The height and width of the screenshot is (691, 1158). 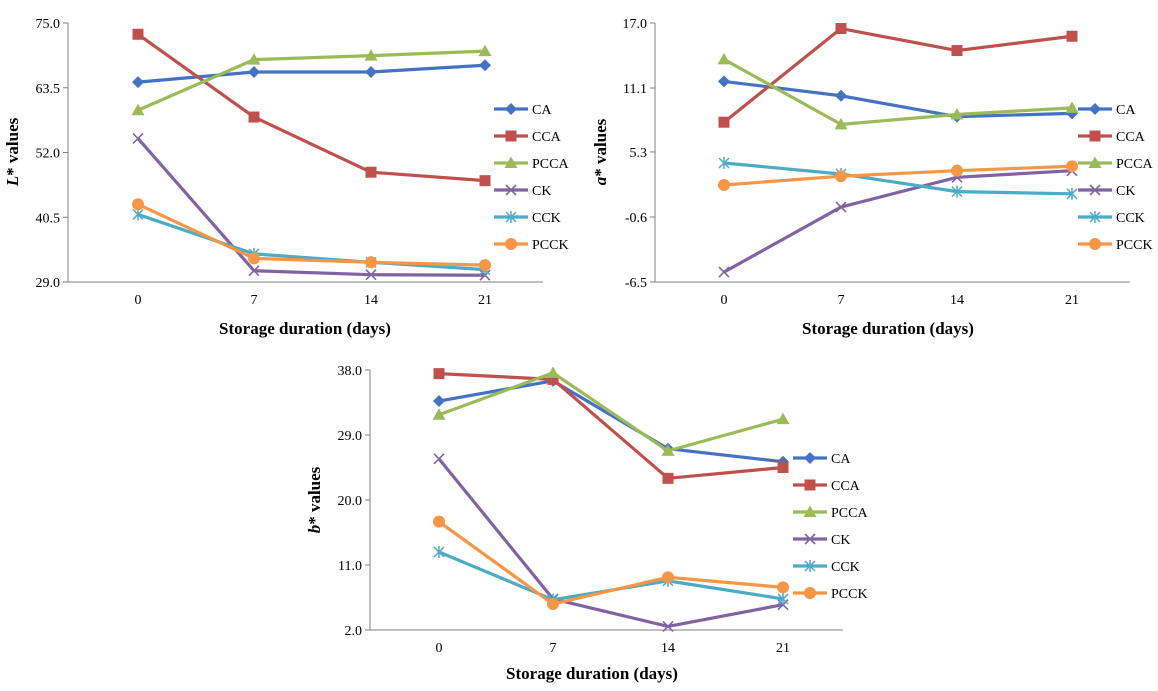 What do you see at coordinates (350, 371) in the screenshot?
I see `y-tick-label: 38.0` at bounding box center [350, 371].